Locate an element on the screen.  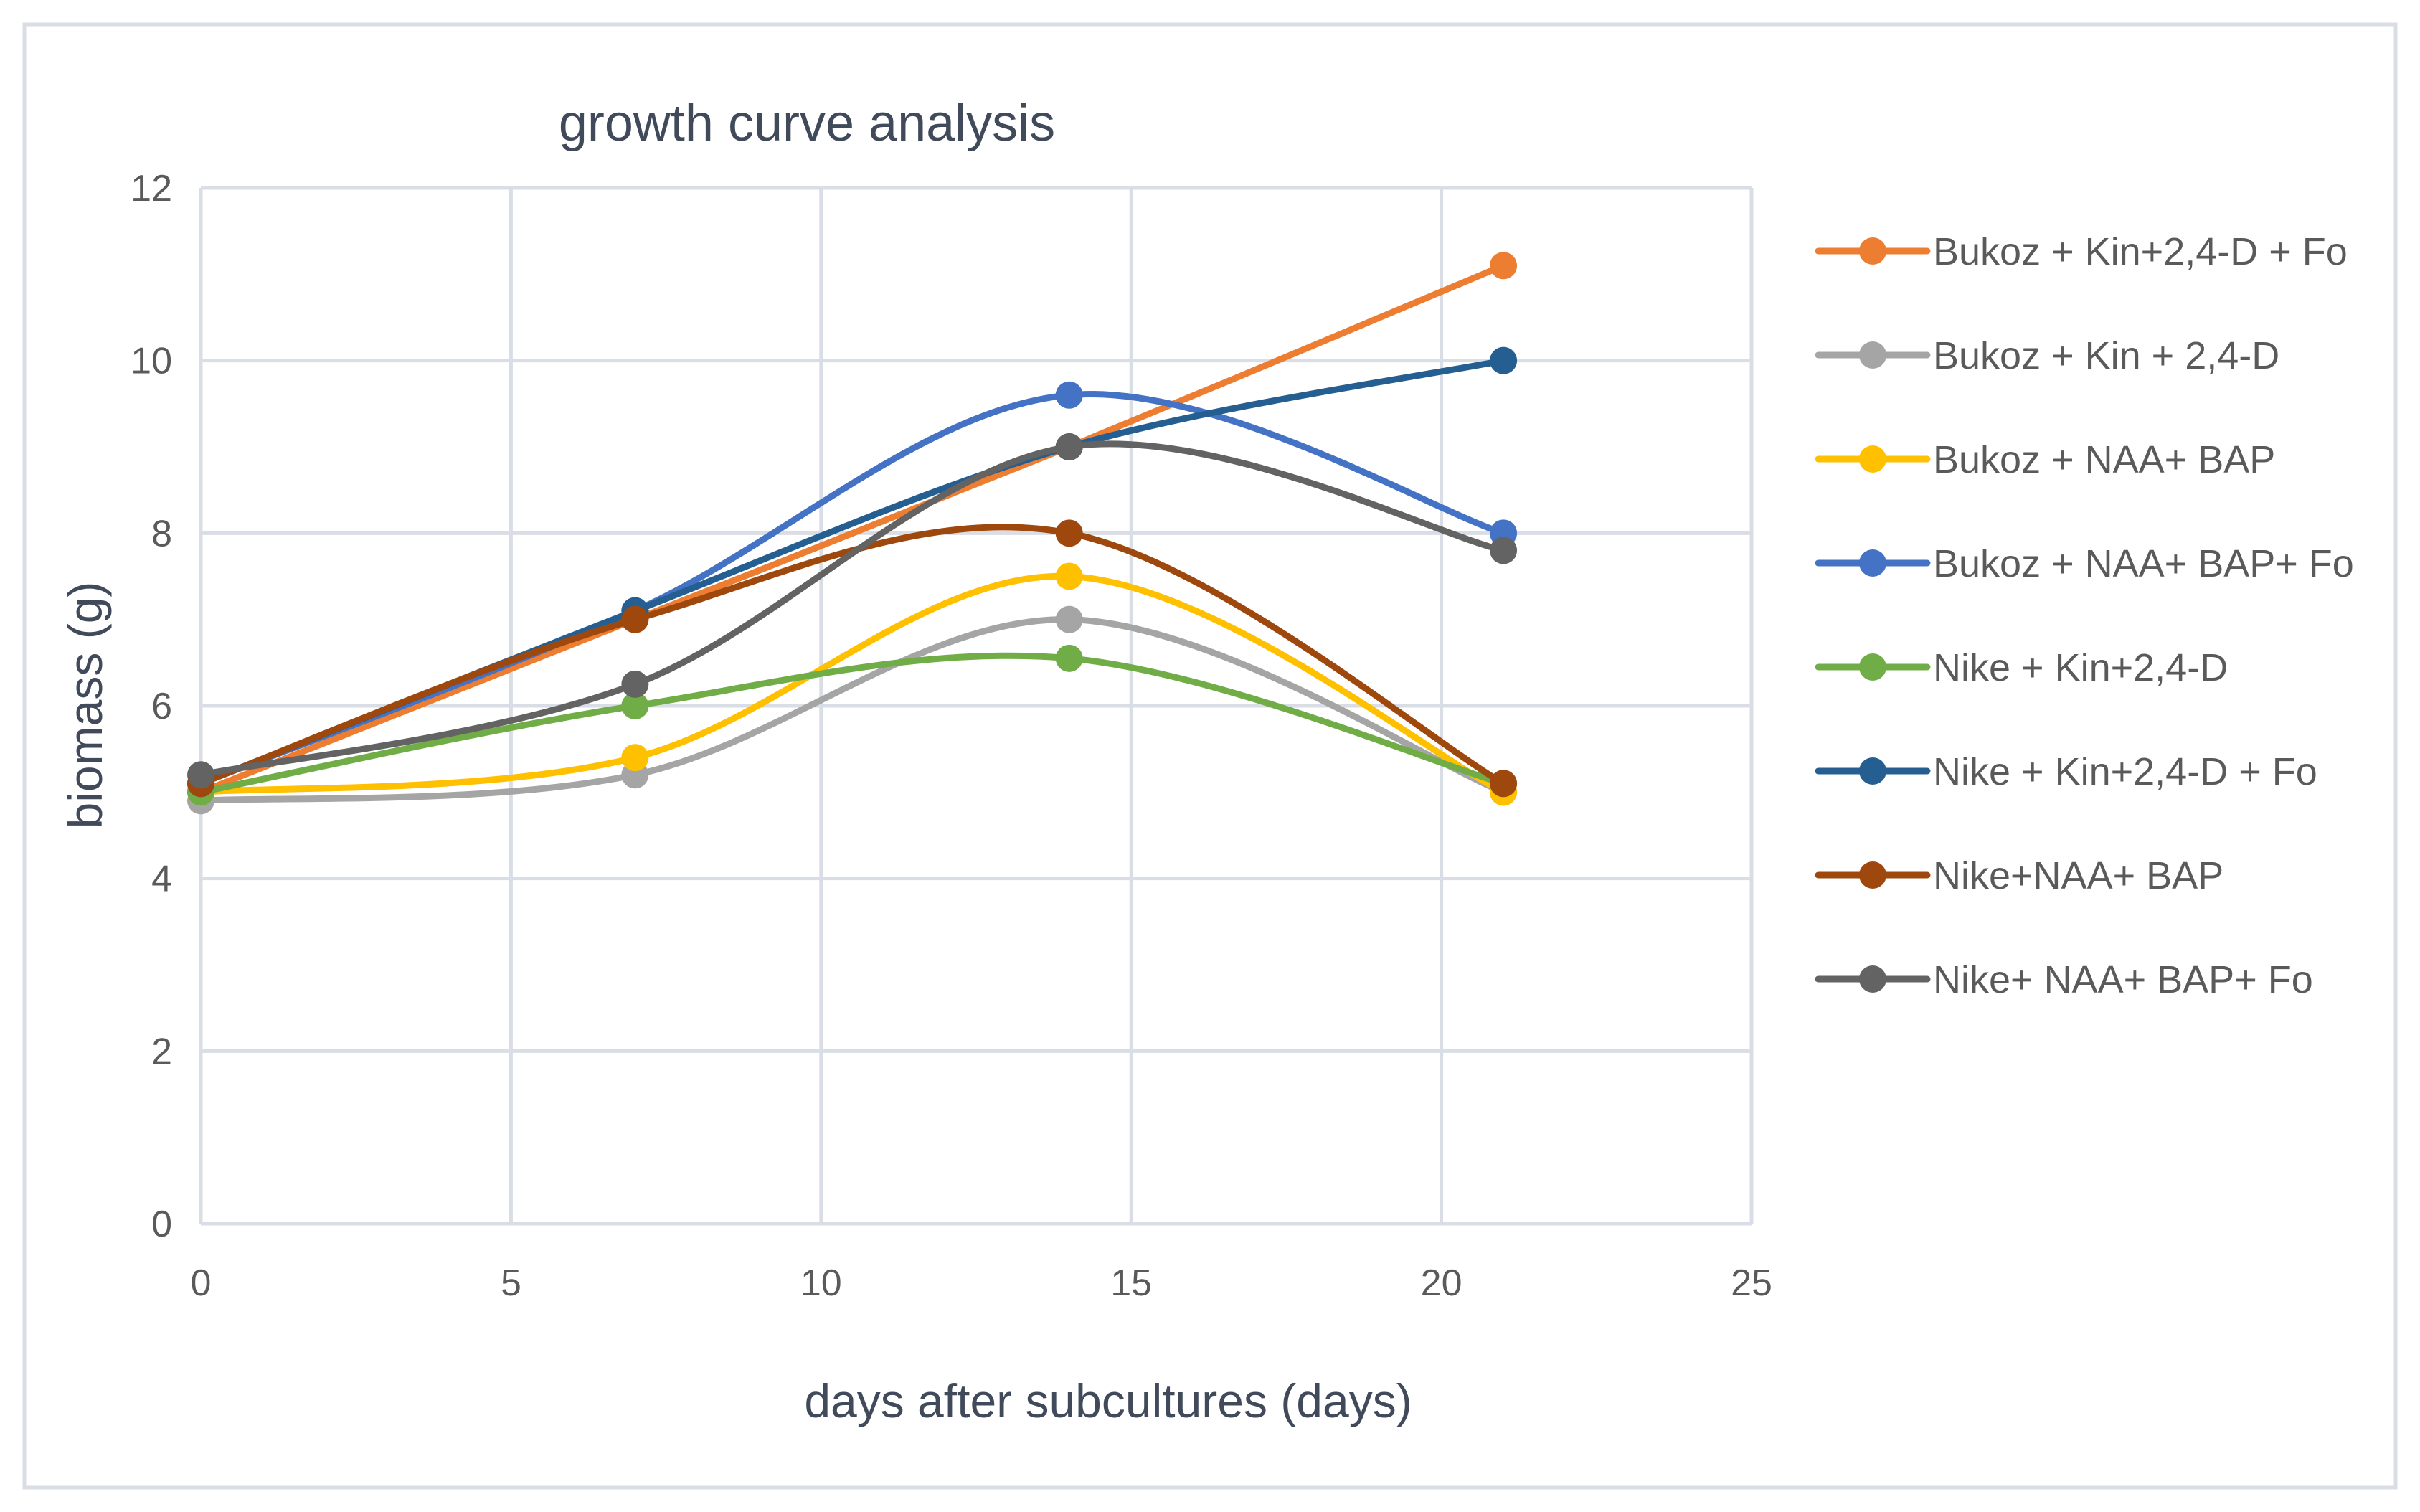
legend-label: Nike + Kin+2,4-D is located at coordinates (2080, 667).